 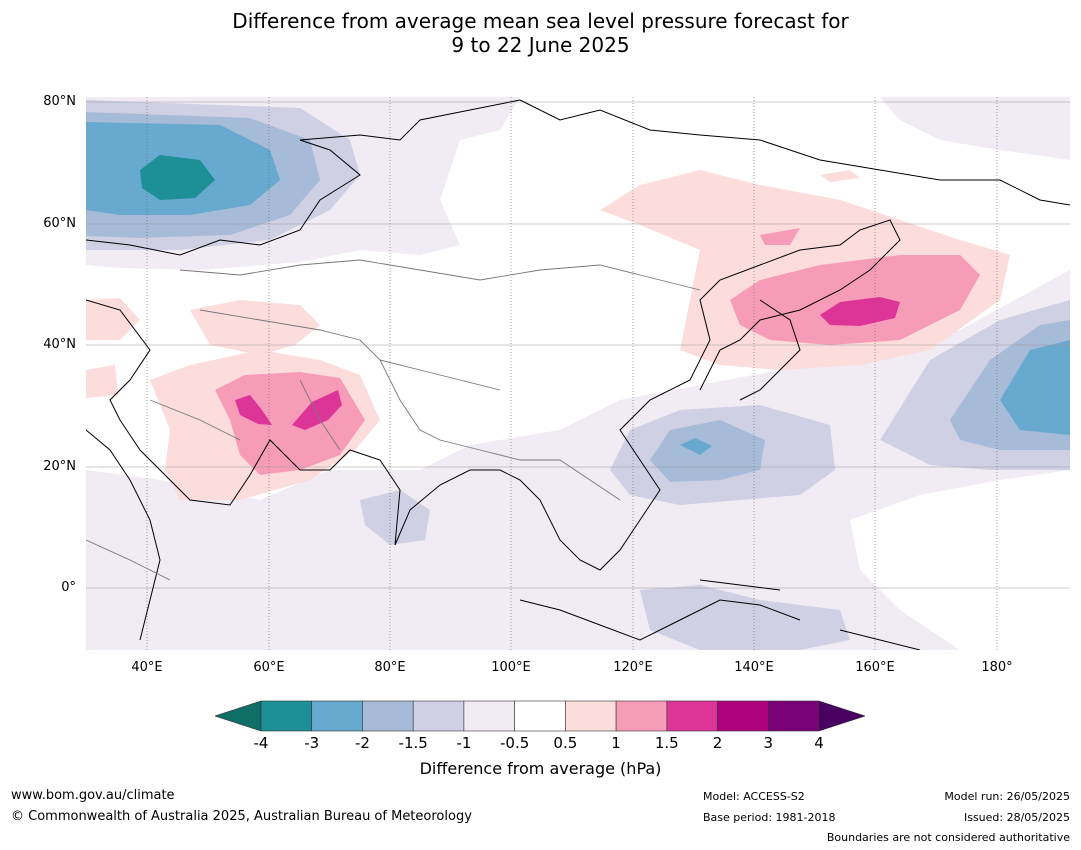 What do you see at coordinates (960, 560) in the screenshot?
I see `anomaly-region-neutral-pacific` at bounding box center [960, 560].